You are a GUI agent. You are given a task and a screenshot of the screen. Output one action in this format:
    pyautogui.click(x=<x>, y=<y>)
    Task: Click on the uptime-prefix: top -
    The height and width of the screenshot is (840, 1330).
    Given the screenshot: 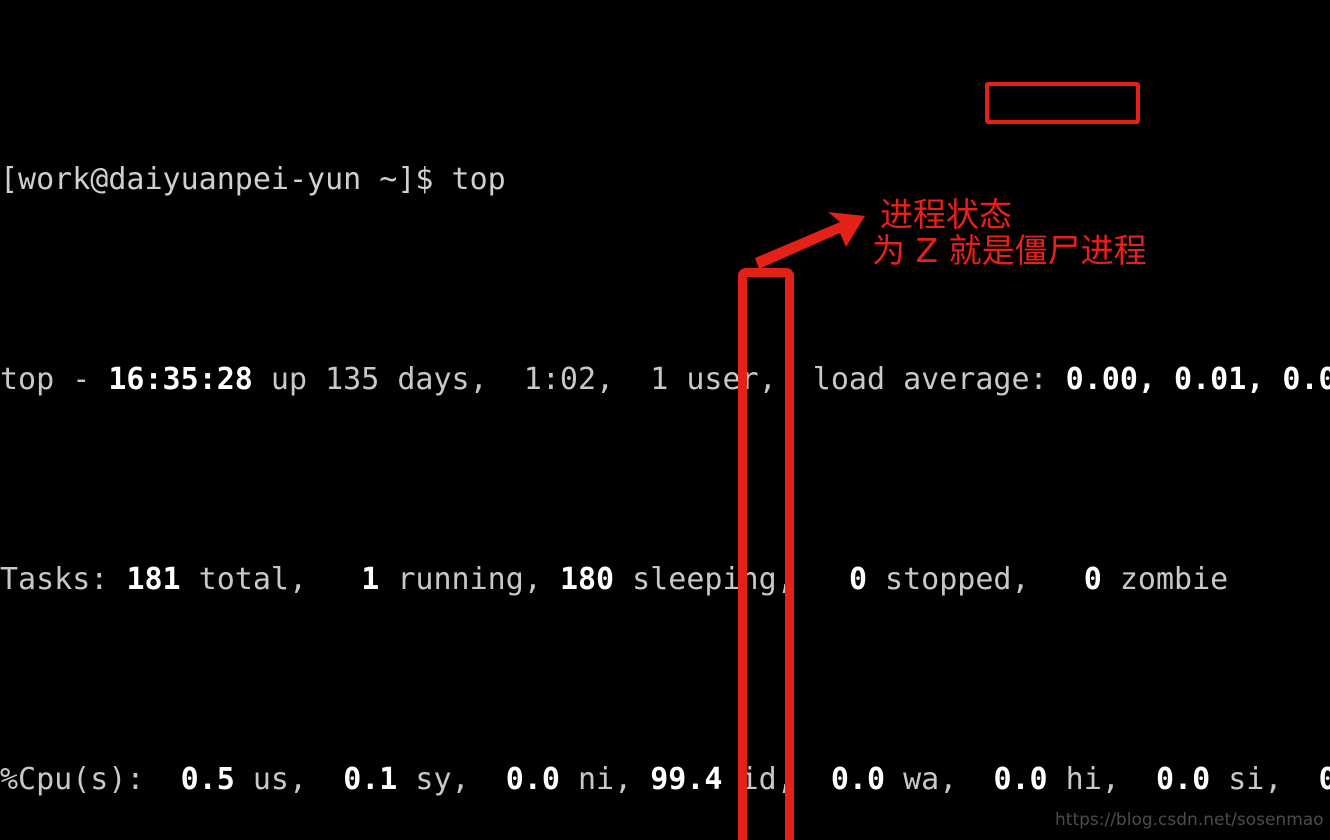 What is the action you would take?
    pyautogui.click(x=54, y=379)
    